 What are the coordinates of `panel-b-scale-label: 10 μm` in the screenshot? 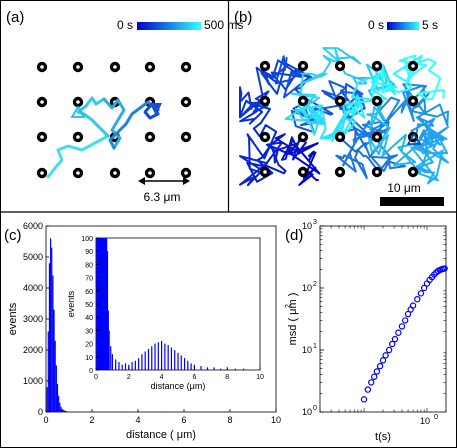 It's located at (404, 188).